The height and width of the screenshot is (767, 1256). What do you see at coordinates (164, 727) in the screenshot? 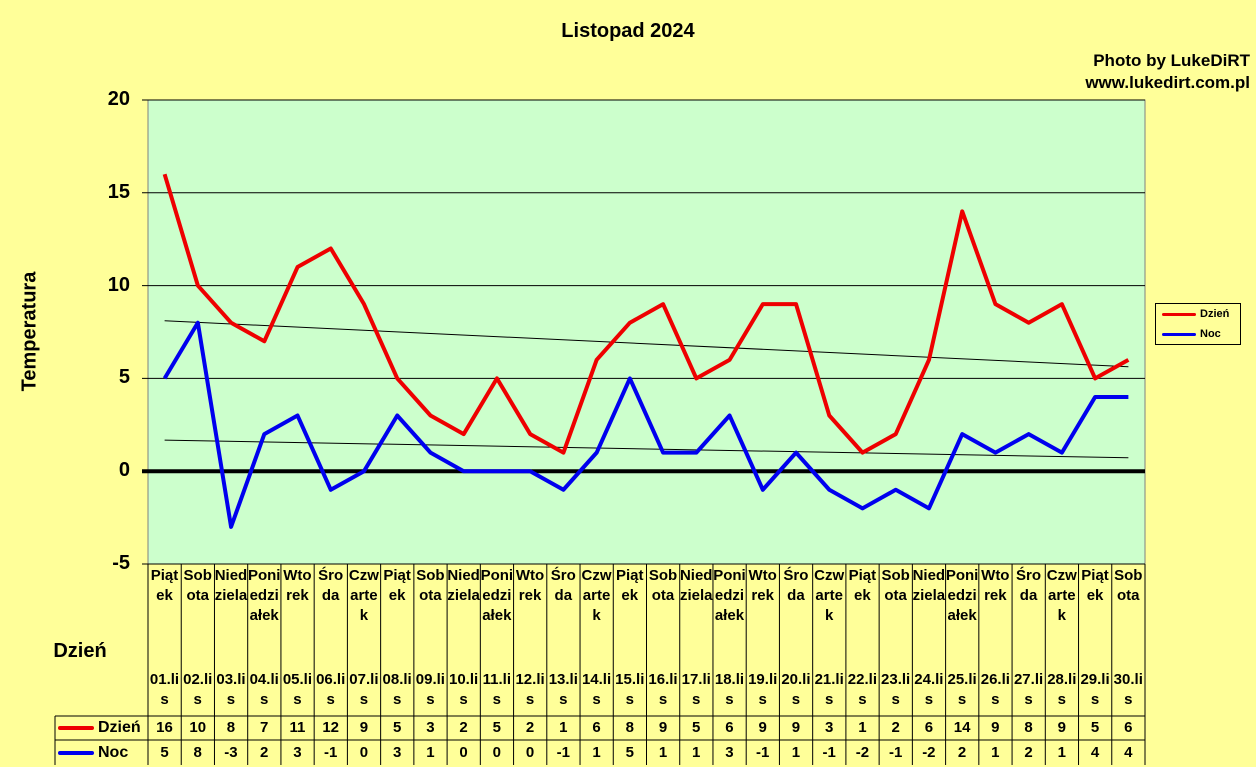
I see `data-label-day: 16` at bounding box center [164, 727].